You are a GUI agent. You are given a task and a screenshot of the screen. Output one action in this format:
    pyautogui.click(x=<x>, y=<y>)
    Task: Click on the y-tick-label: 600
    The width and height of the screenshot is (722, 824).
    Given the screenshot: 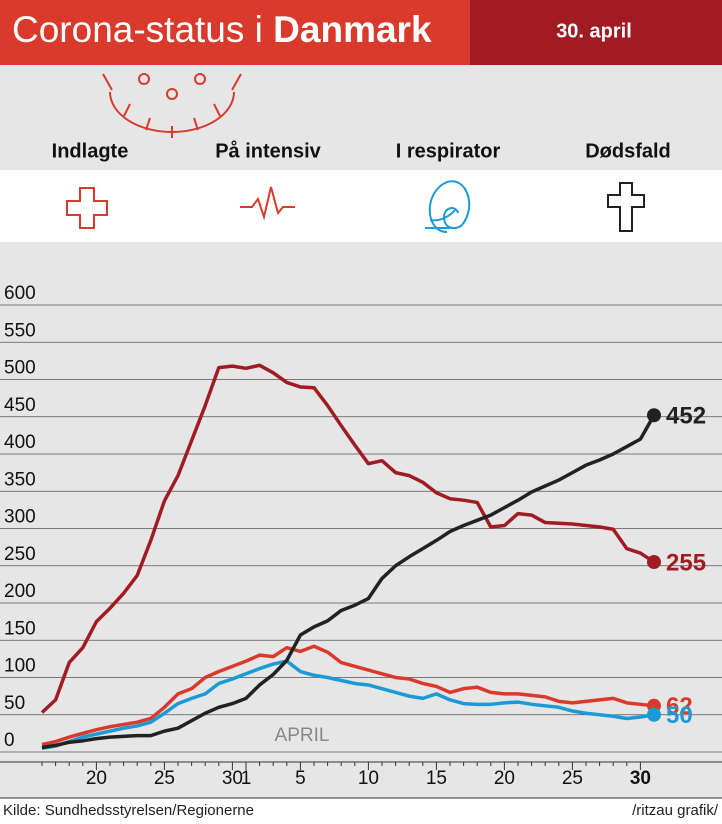 What is the action you would take?
    pyautogui.click(x=20, y=293)
    